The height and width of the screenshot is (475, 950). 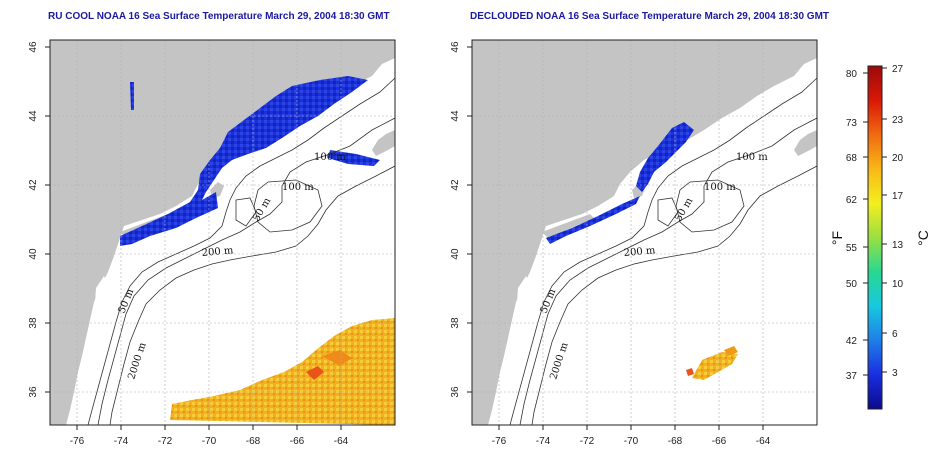 What do you see at coordinates (337, 358) in the screenshot?
I see `left-warm-spot` at bounding box center [337, 358].